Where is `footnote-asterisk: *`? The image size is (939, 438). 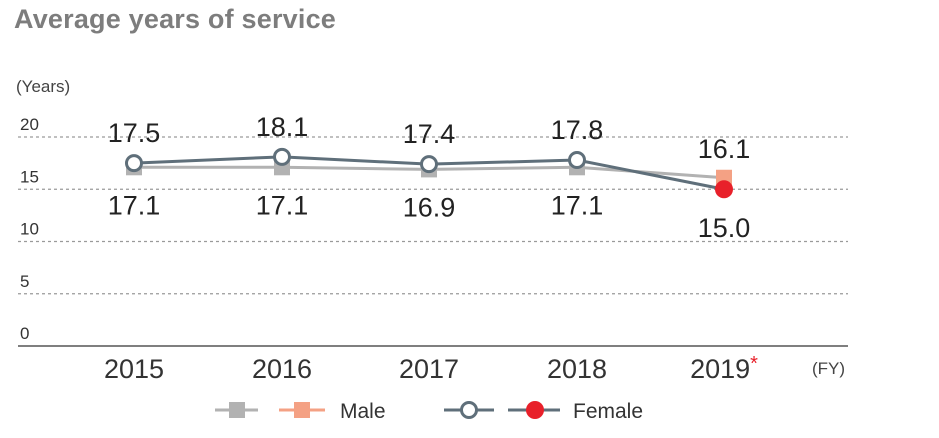
footnote-asterisk: * is located at coordinates (754, 364).